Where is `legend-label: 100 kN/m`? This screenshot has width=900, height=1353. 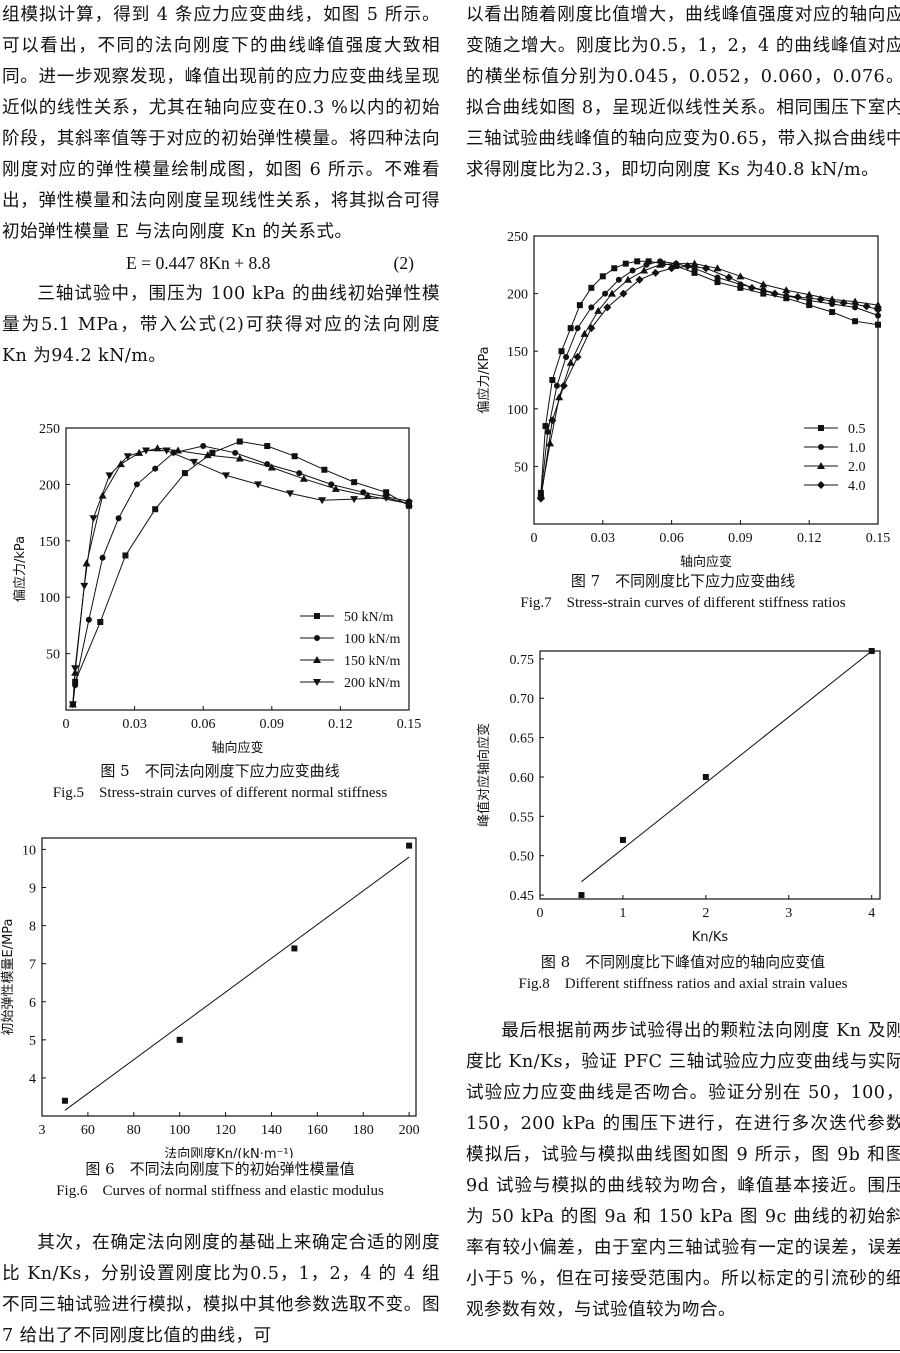 legend-label: 100 kN/m is located at coordinates (372, 639).